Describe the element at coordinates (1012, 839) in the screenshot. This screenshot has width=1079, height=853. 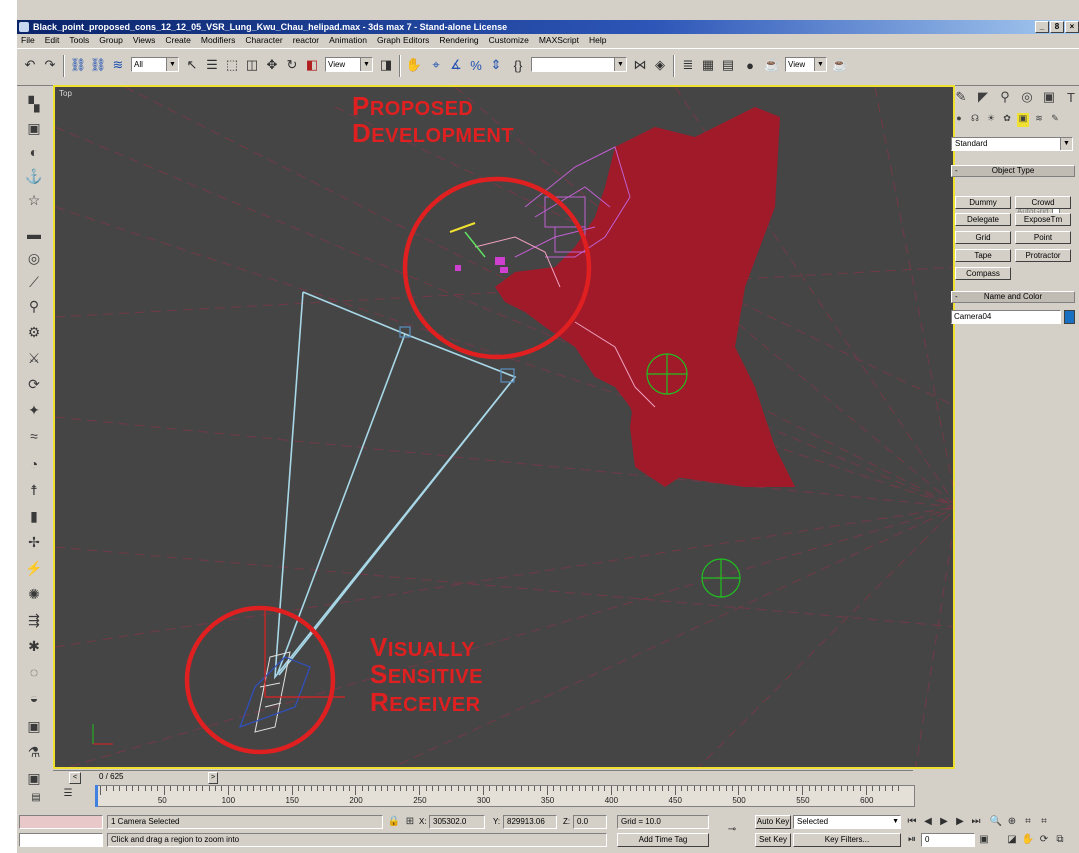
I see `field-of-view-icon: ◪` at that location.